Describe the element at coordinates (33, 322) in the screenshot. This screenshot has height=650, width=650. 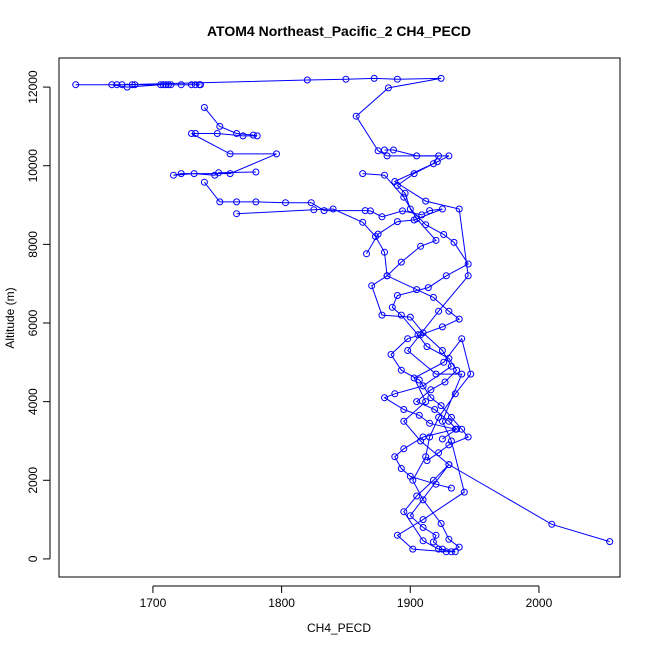
I see `y-tick-label: 6000` at that location.